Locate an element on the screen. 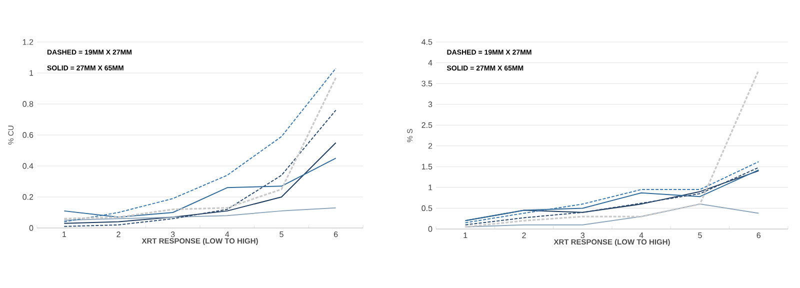  y-tick-label: 0.8 is located at coordinates (28, 104).